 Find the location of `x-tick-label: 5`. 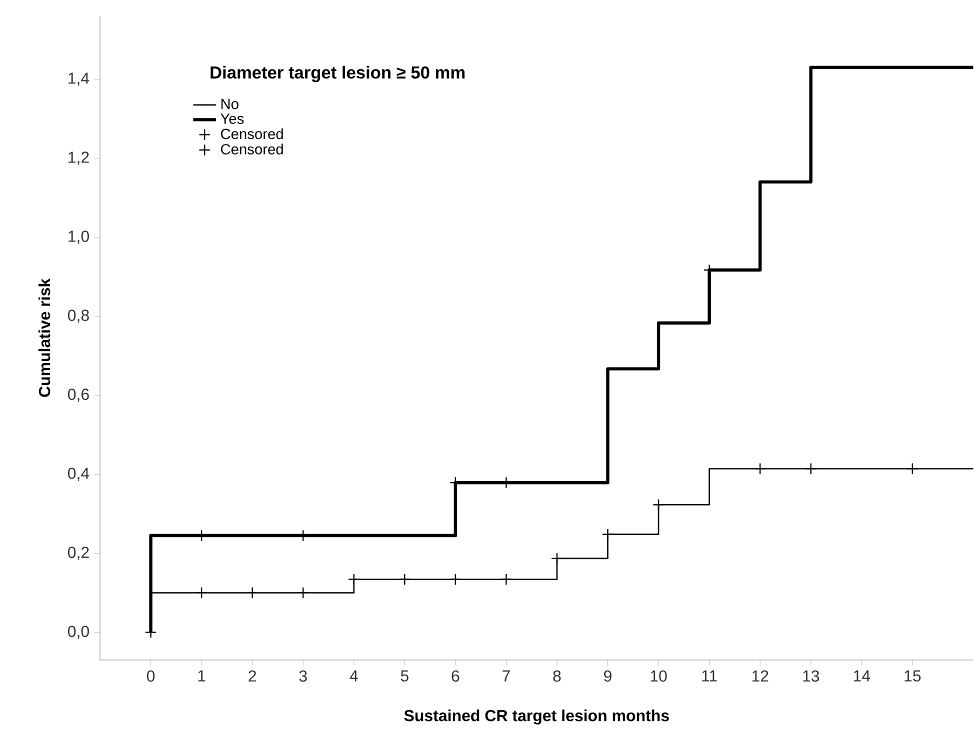

x-tick-label: 5 is located at coordinates (404, 676).